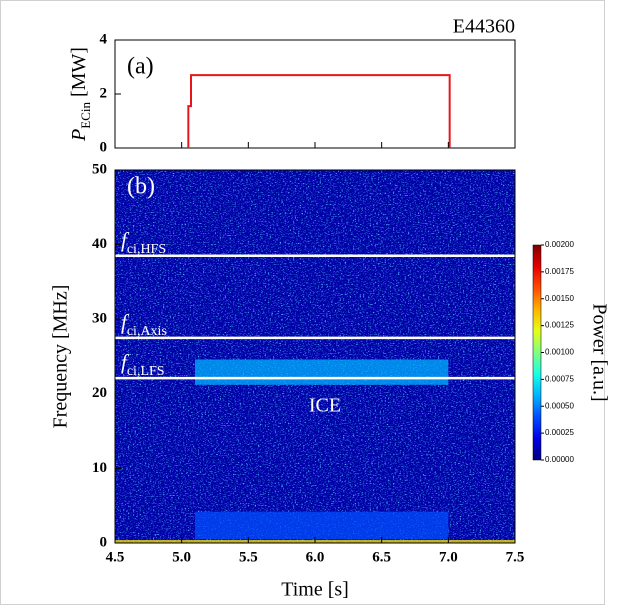 Image resolution: width=618 pixels, height=606 pixels. I want to click on colorbar-tick-label: 0.00100, so click(559, 352).